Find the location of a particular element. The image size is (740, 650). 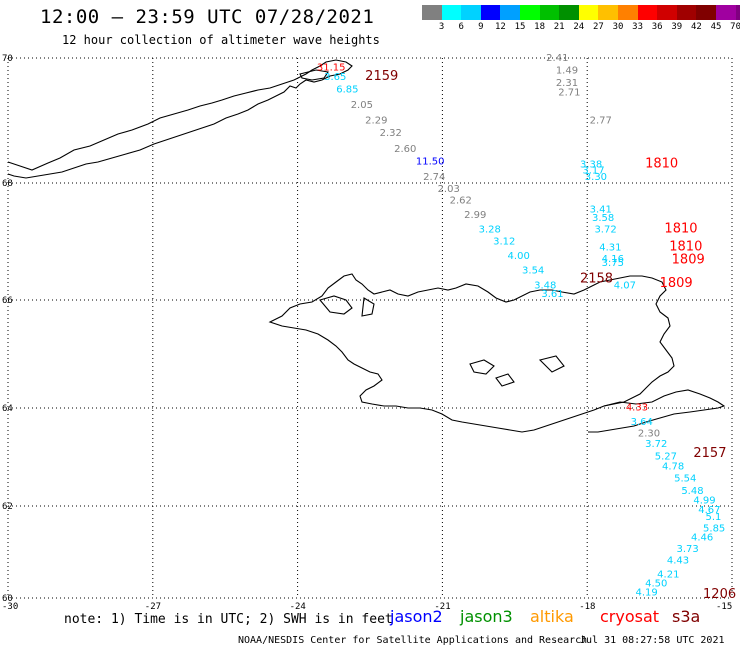

wave-height-value: 3.54 is located at coordinates (533, 271).